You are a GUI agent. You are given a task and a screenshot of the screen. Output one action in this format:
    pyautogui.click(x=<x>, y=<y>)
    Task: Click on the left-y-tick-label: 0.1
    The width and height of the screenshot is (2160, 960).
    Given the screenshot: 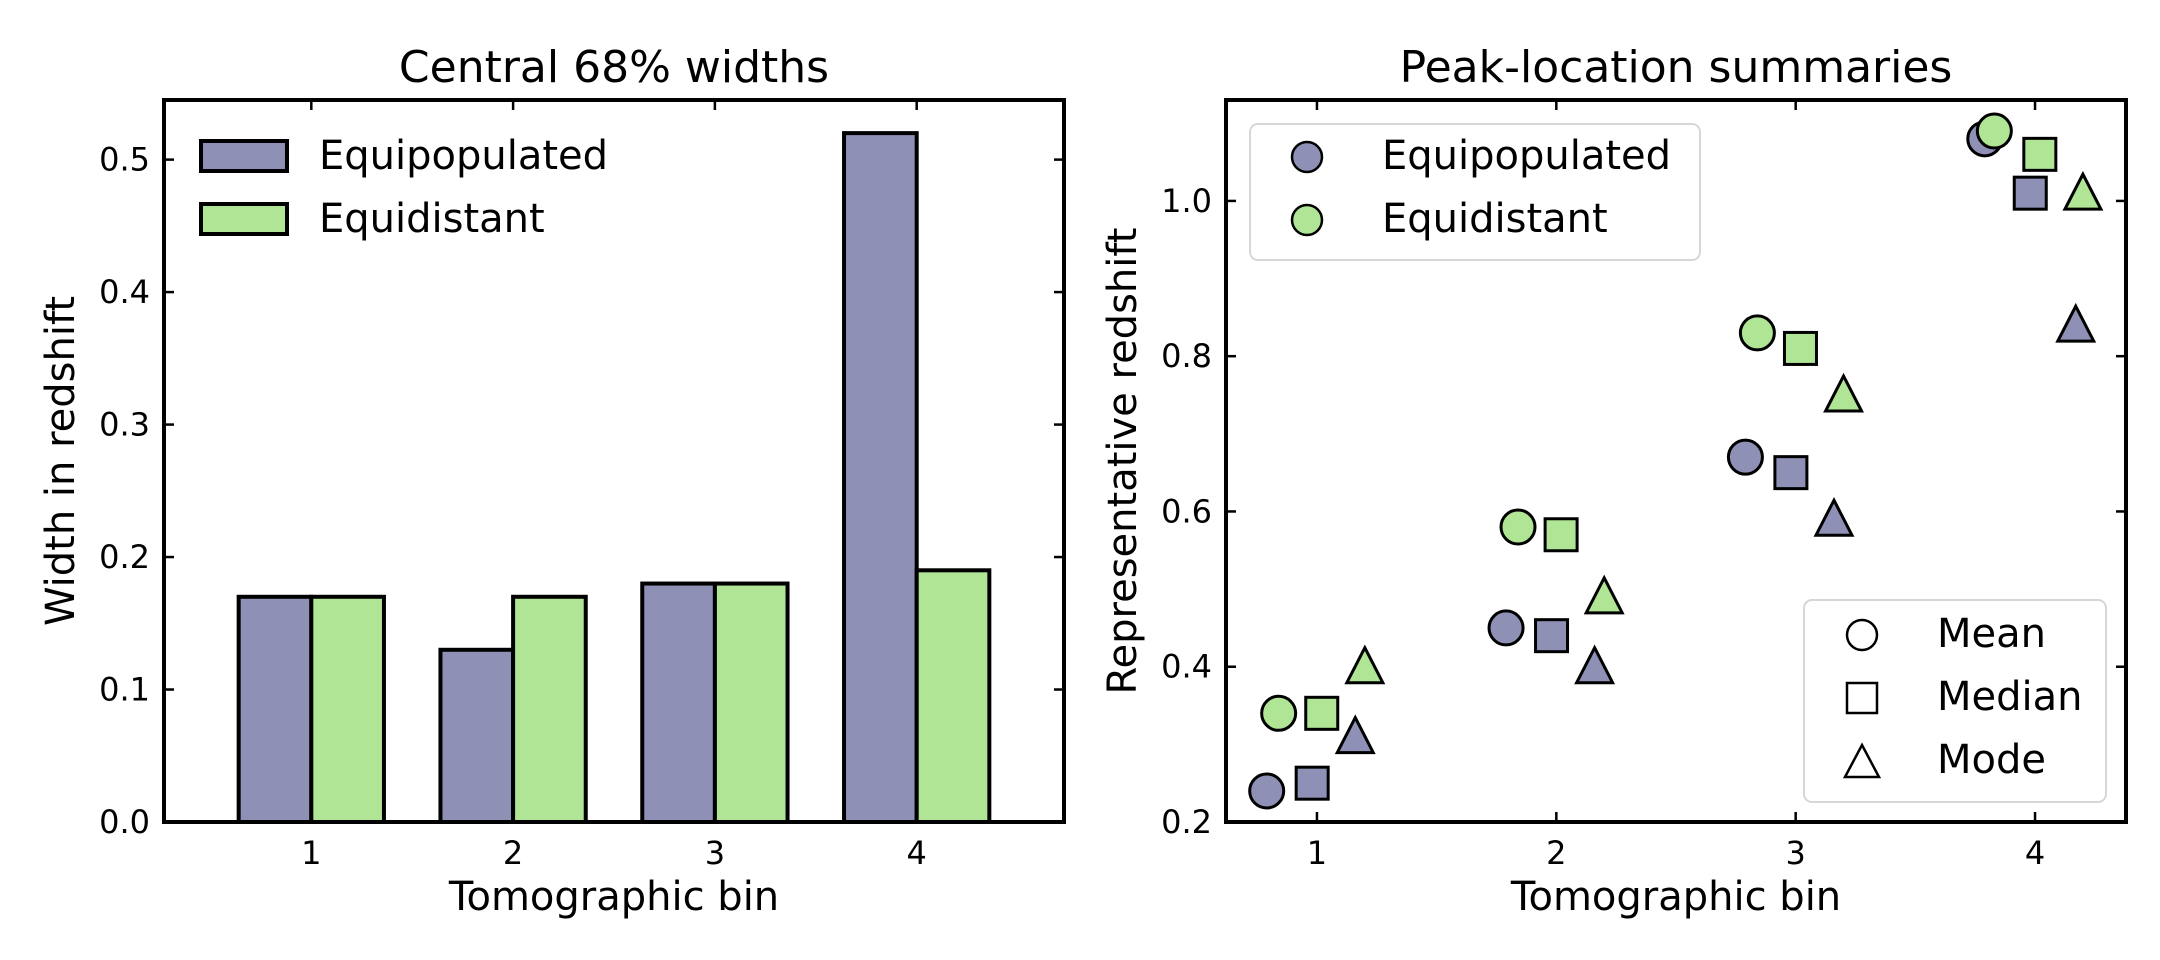 What is the action you would take?
    pyautogui.click(x=124, y=690)
    